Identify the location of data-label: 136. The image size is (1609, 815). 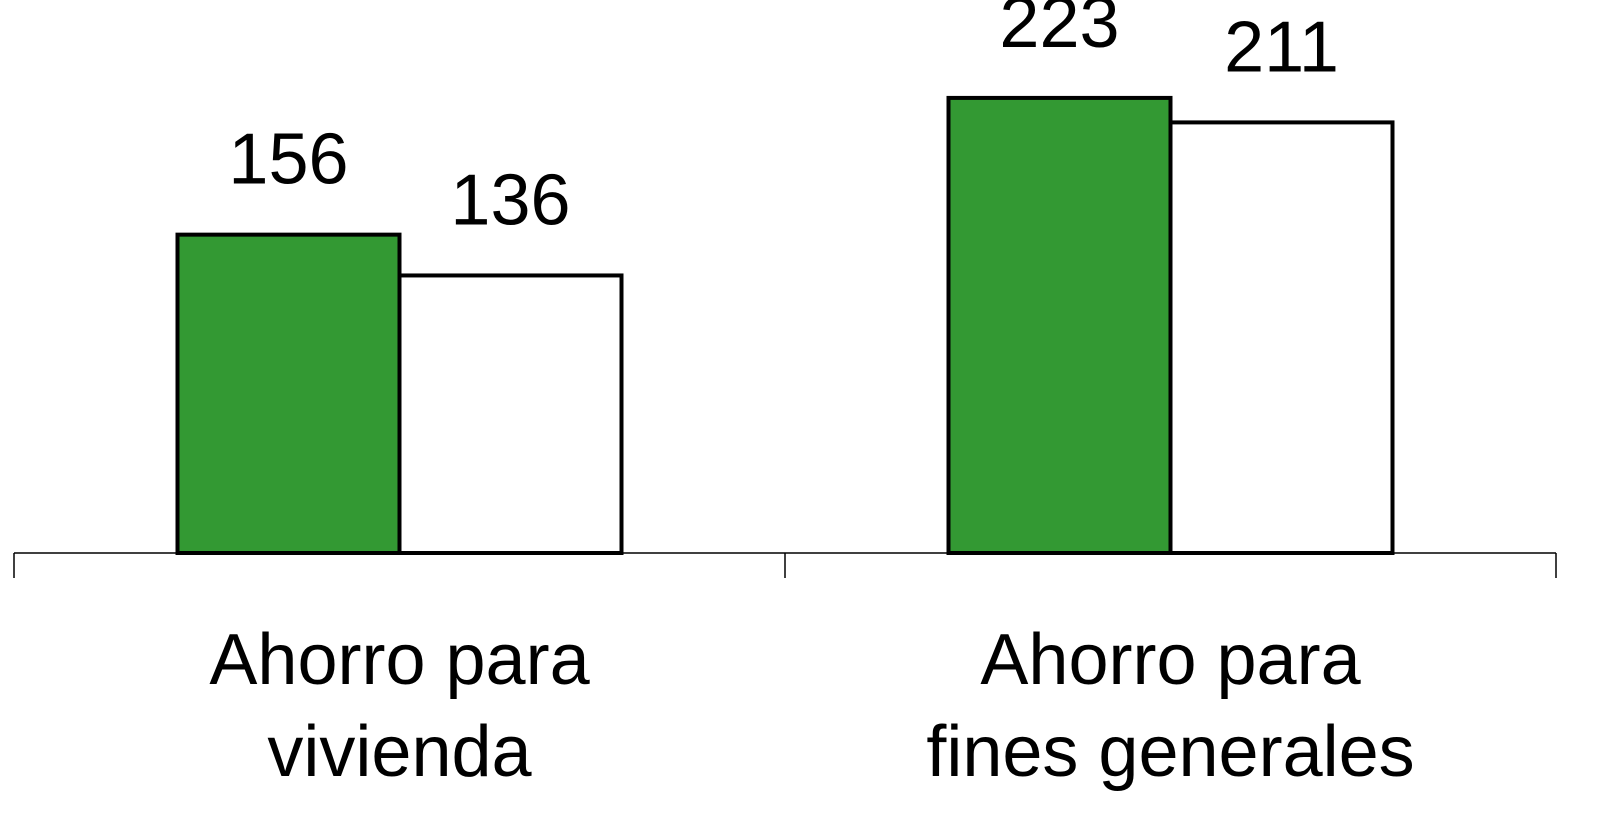
(510, 200).